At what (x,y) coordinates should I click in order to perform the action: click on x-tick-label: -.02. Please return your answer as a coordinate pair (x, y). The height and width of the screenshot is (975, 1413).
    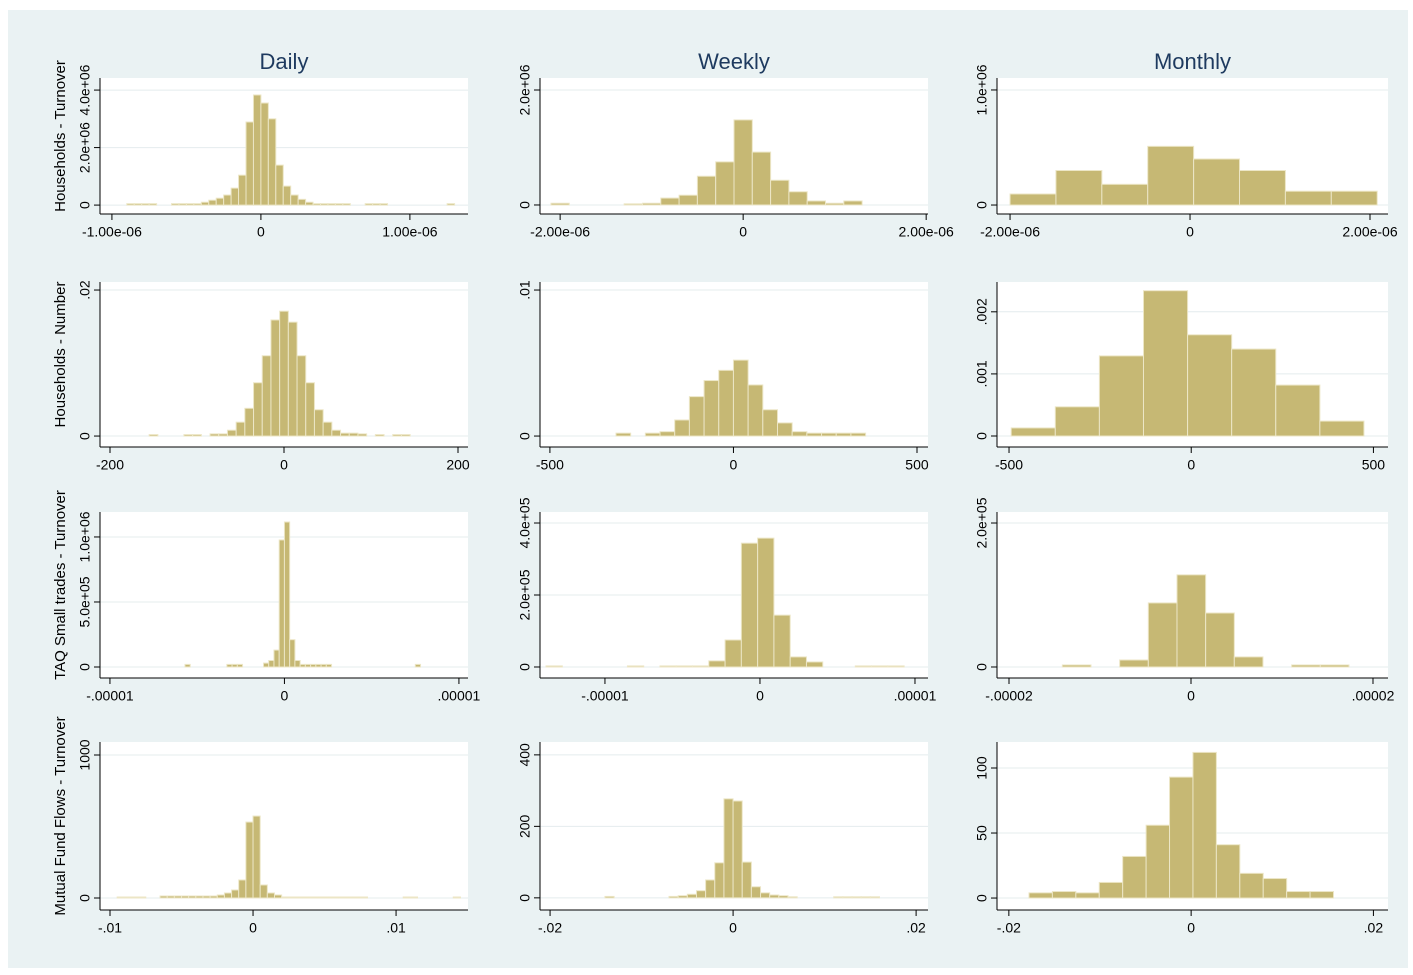
    Looking at the image, I should click on (550, 928).